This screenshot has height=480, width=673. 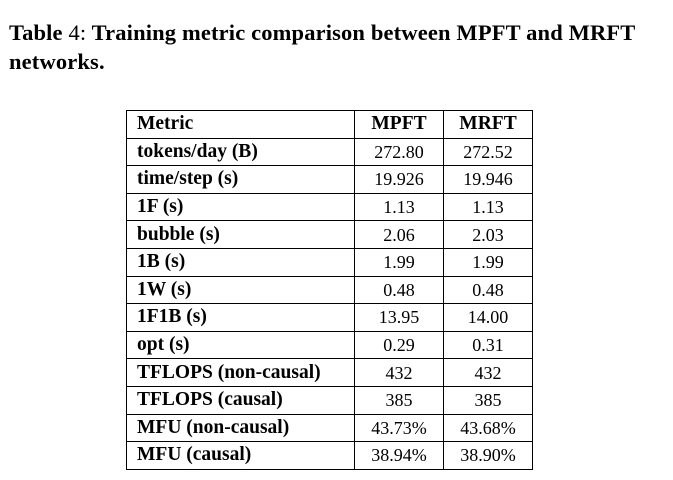 What do you see at coordinates (399, 317) in the screenshot?
I see `mpft-value: 13.95` at bounding box center [399, 317].